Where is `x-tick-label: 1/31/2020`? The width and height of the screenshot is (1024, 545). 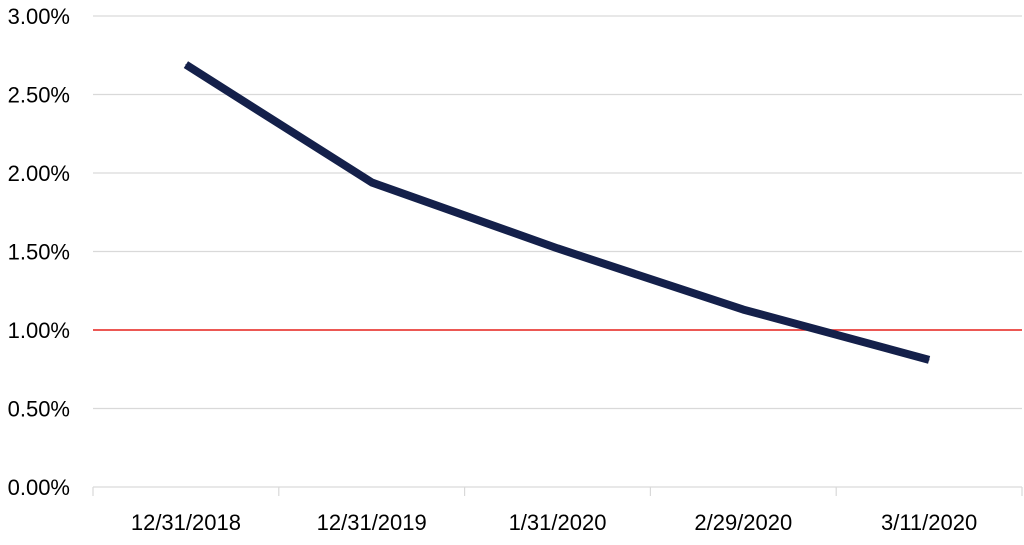 x-tick-label: 1/31/2020 is located at coordinates (558, 522).